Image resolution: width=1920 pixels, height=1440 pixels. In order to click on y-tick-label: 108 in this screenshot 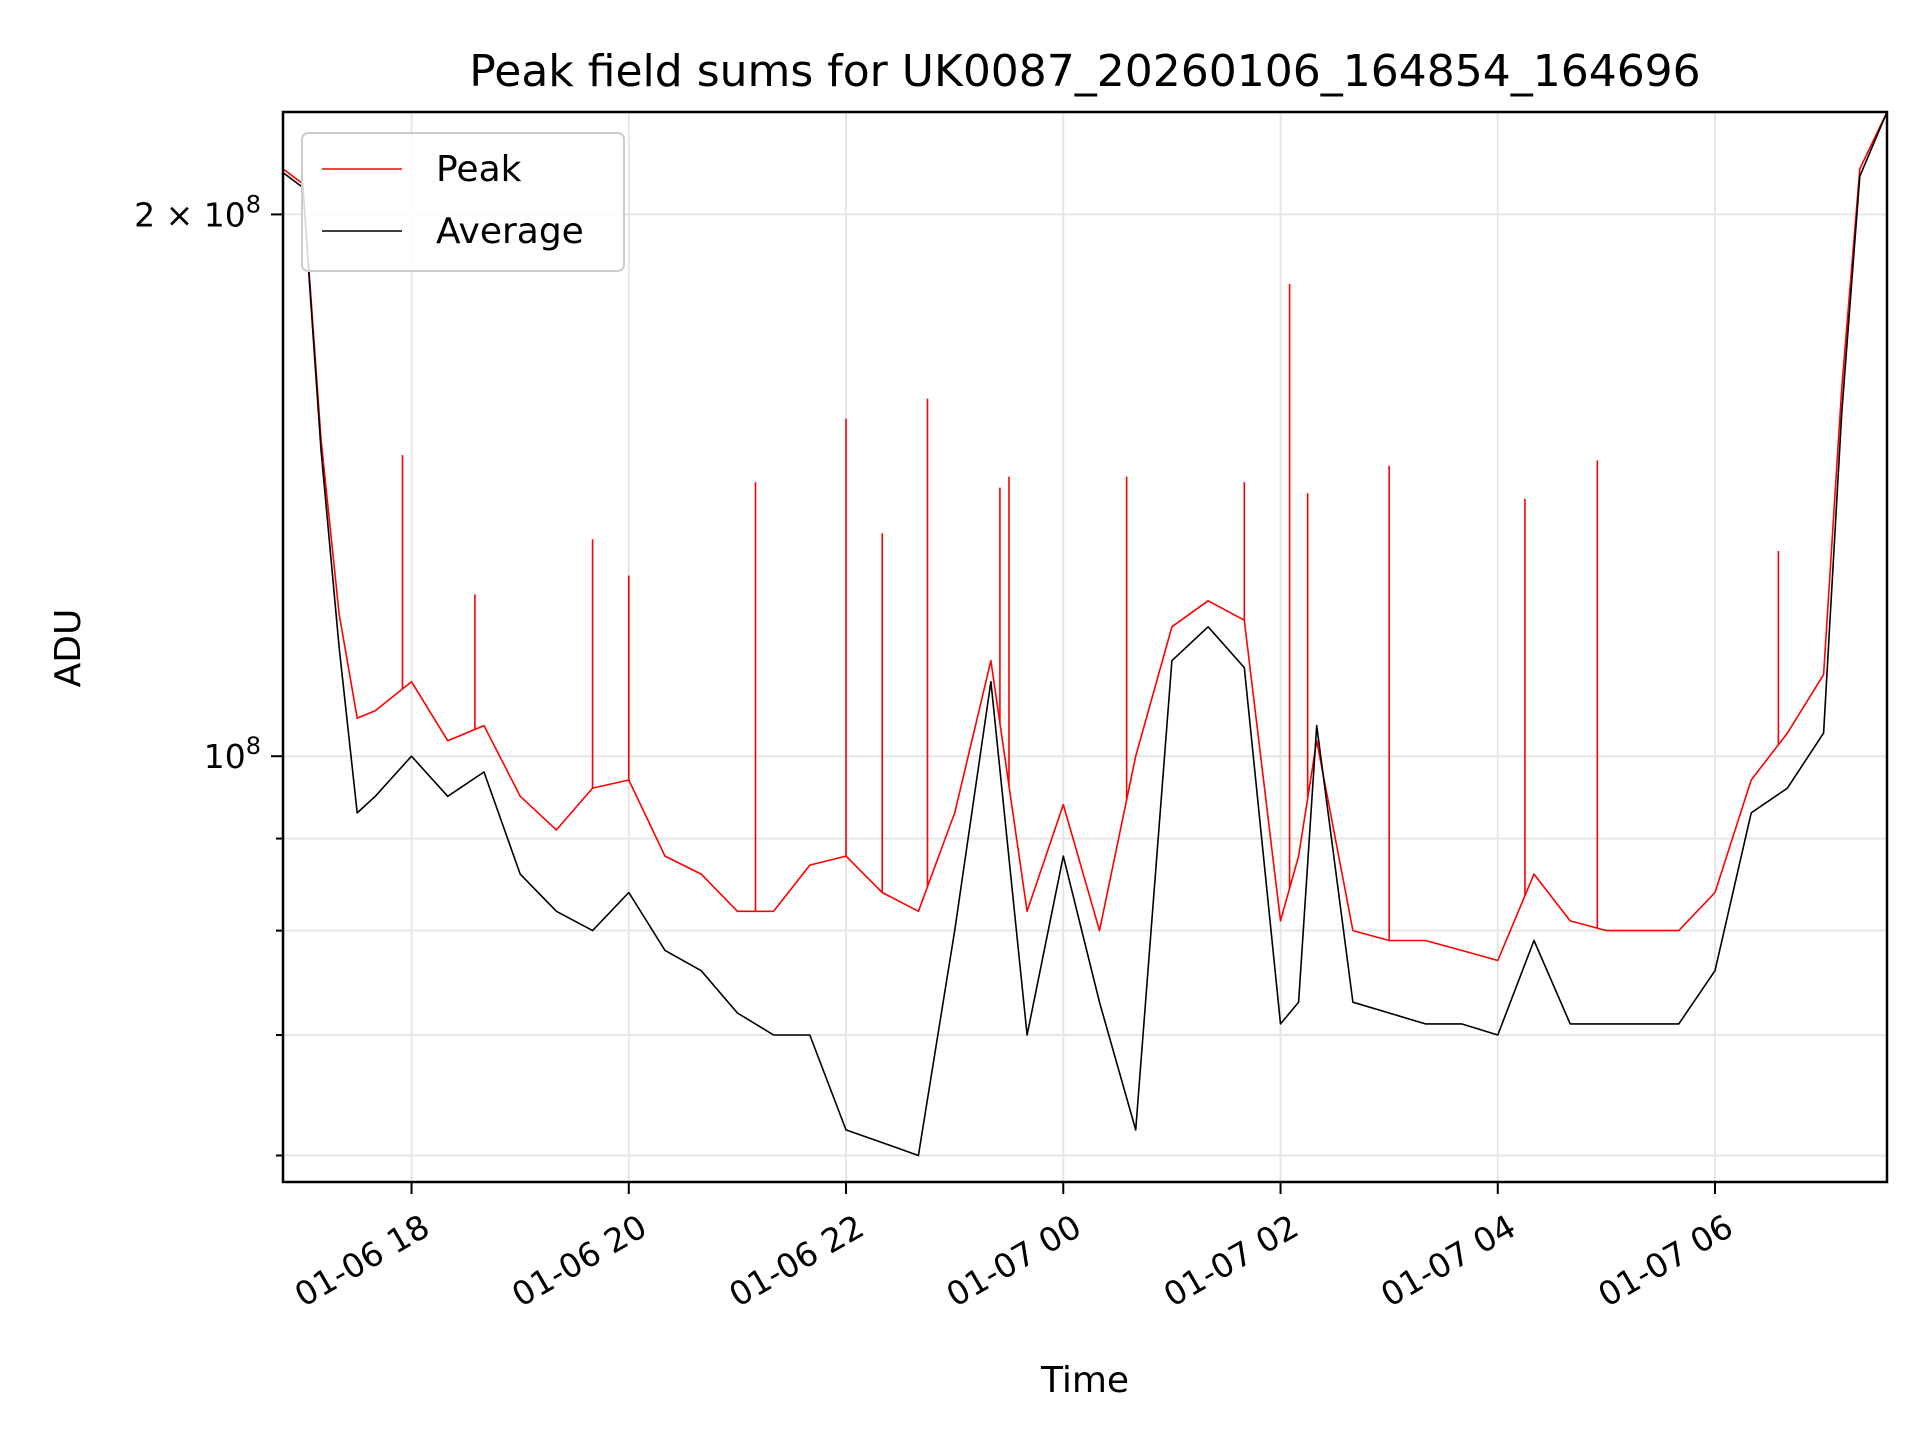, I will do `click(232, 754)`.